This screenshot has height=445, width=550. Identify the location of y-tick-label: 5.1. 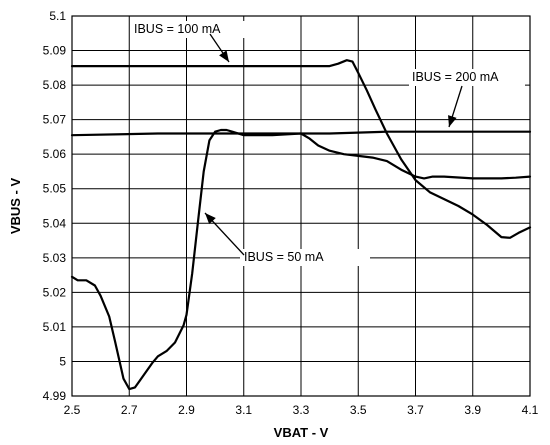
(57, 16).